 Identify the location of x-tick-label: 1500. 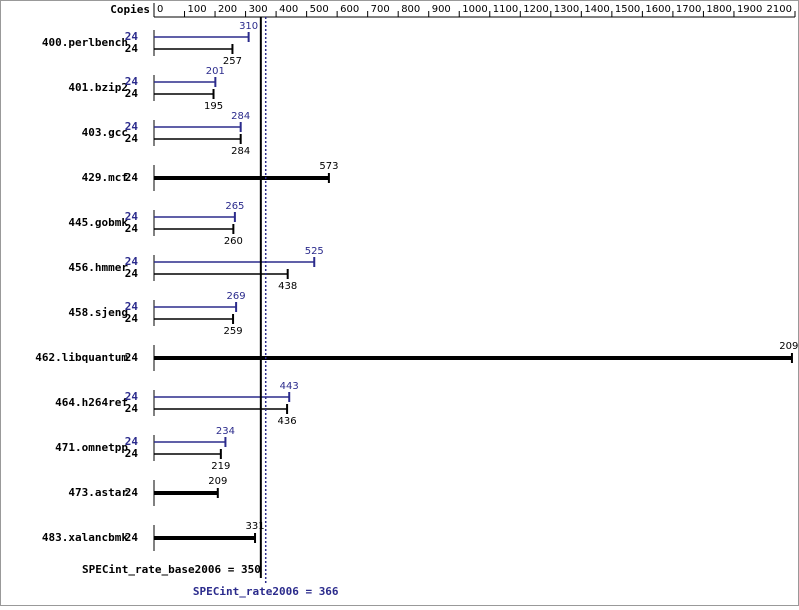
(627, 9).